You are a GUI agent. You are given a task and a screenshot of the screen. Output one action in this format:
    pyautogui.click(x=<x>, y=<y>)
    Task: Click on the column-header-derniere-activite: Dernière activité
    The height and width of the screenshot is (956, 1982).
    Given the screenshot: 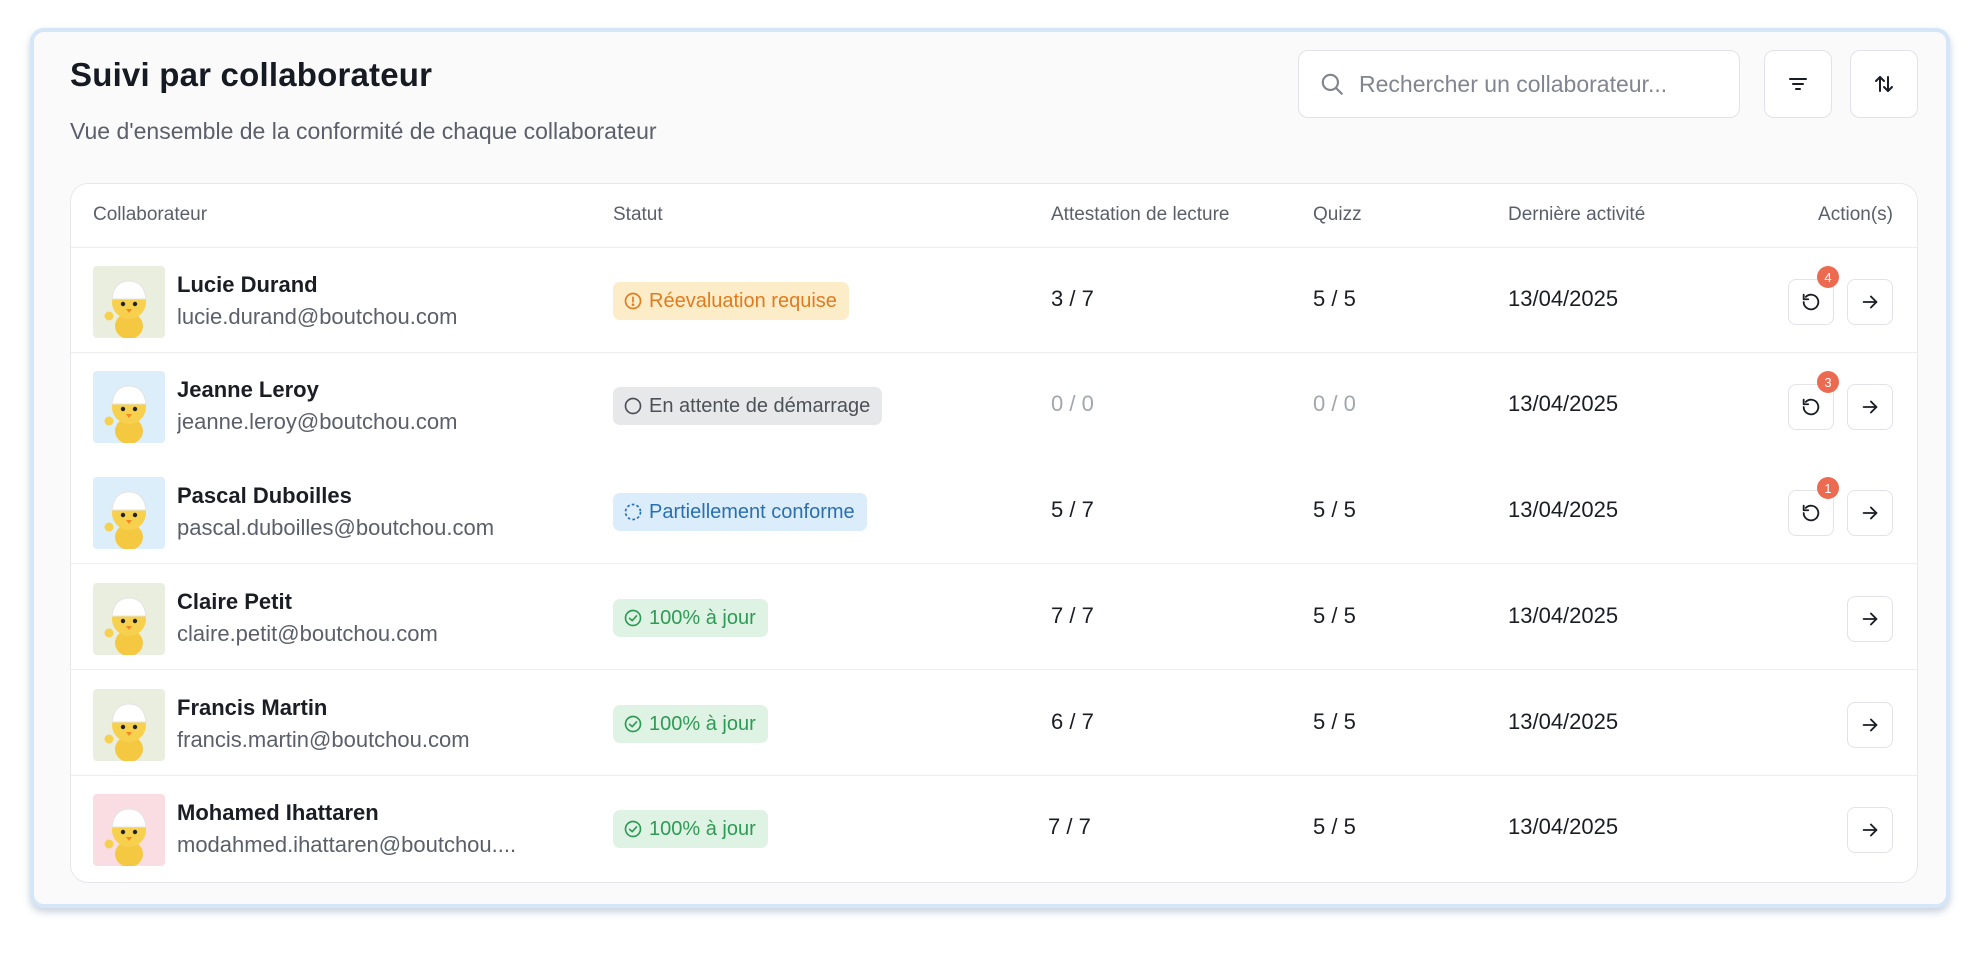 What is the action you would take?
    pyautogui.click(x=1577, y=214)
    